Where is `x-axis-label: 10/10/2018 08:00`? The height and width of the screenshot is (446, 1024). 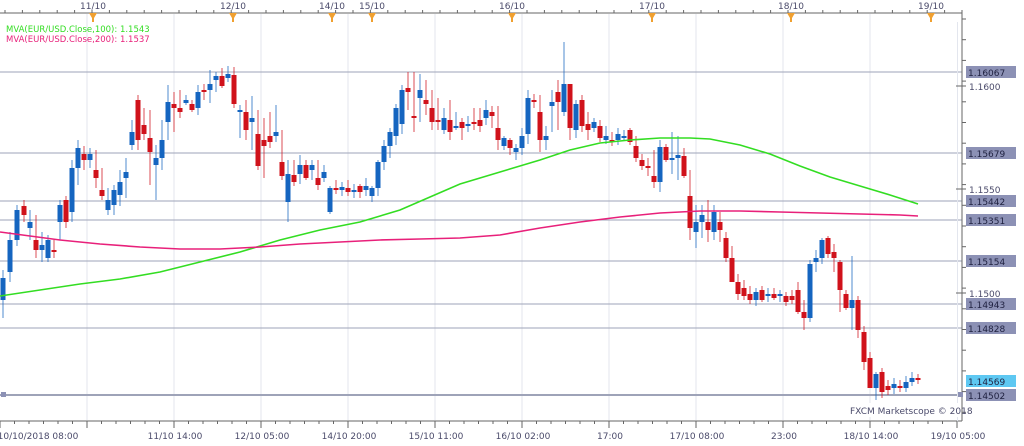
x-axis-label: 10/10/2018 08:00 is located at coordinates (39, 437).